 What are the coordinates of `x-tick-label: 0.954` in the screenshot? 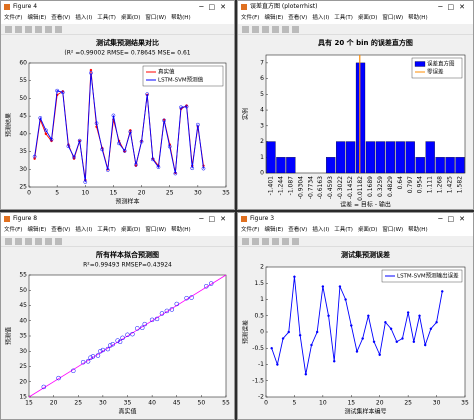 It's located at (420, 184).